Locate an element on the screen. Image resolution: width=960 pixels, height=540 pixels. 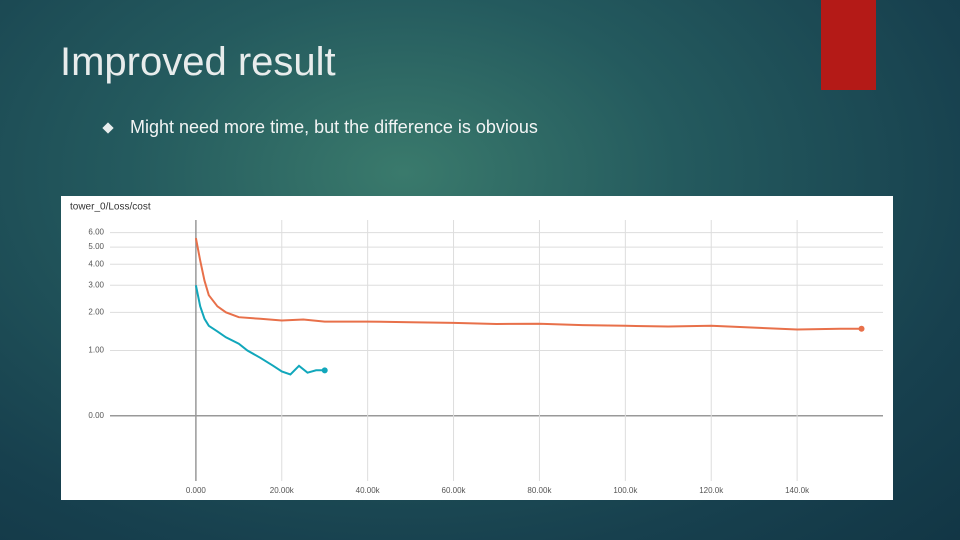
y-tick-label: 6.00 is located at coordinates (96, 232).